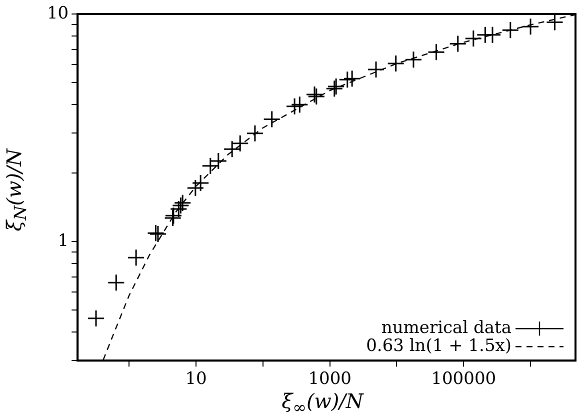 Image resolution: width=585 pixels, height=419 pixels. I want to click on x-tick-label: 100000, so click(463, 379).